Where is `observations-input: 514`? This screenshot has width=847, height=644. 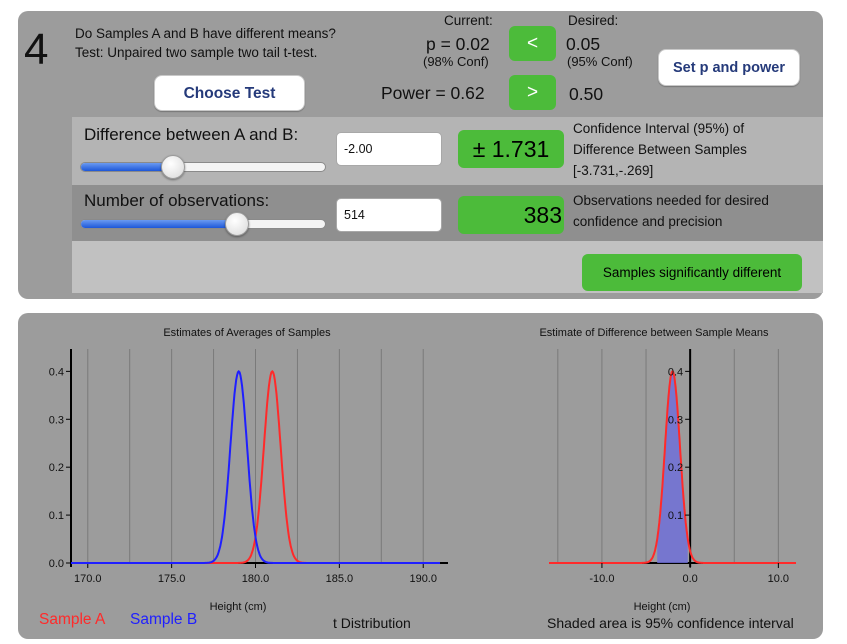
observations-input: 514 is located at coordinates (389, 215).